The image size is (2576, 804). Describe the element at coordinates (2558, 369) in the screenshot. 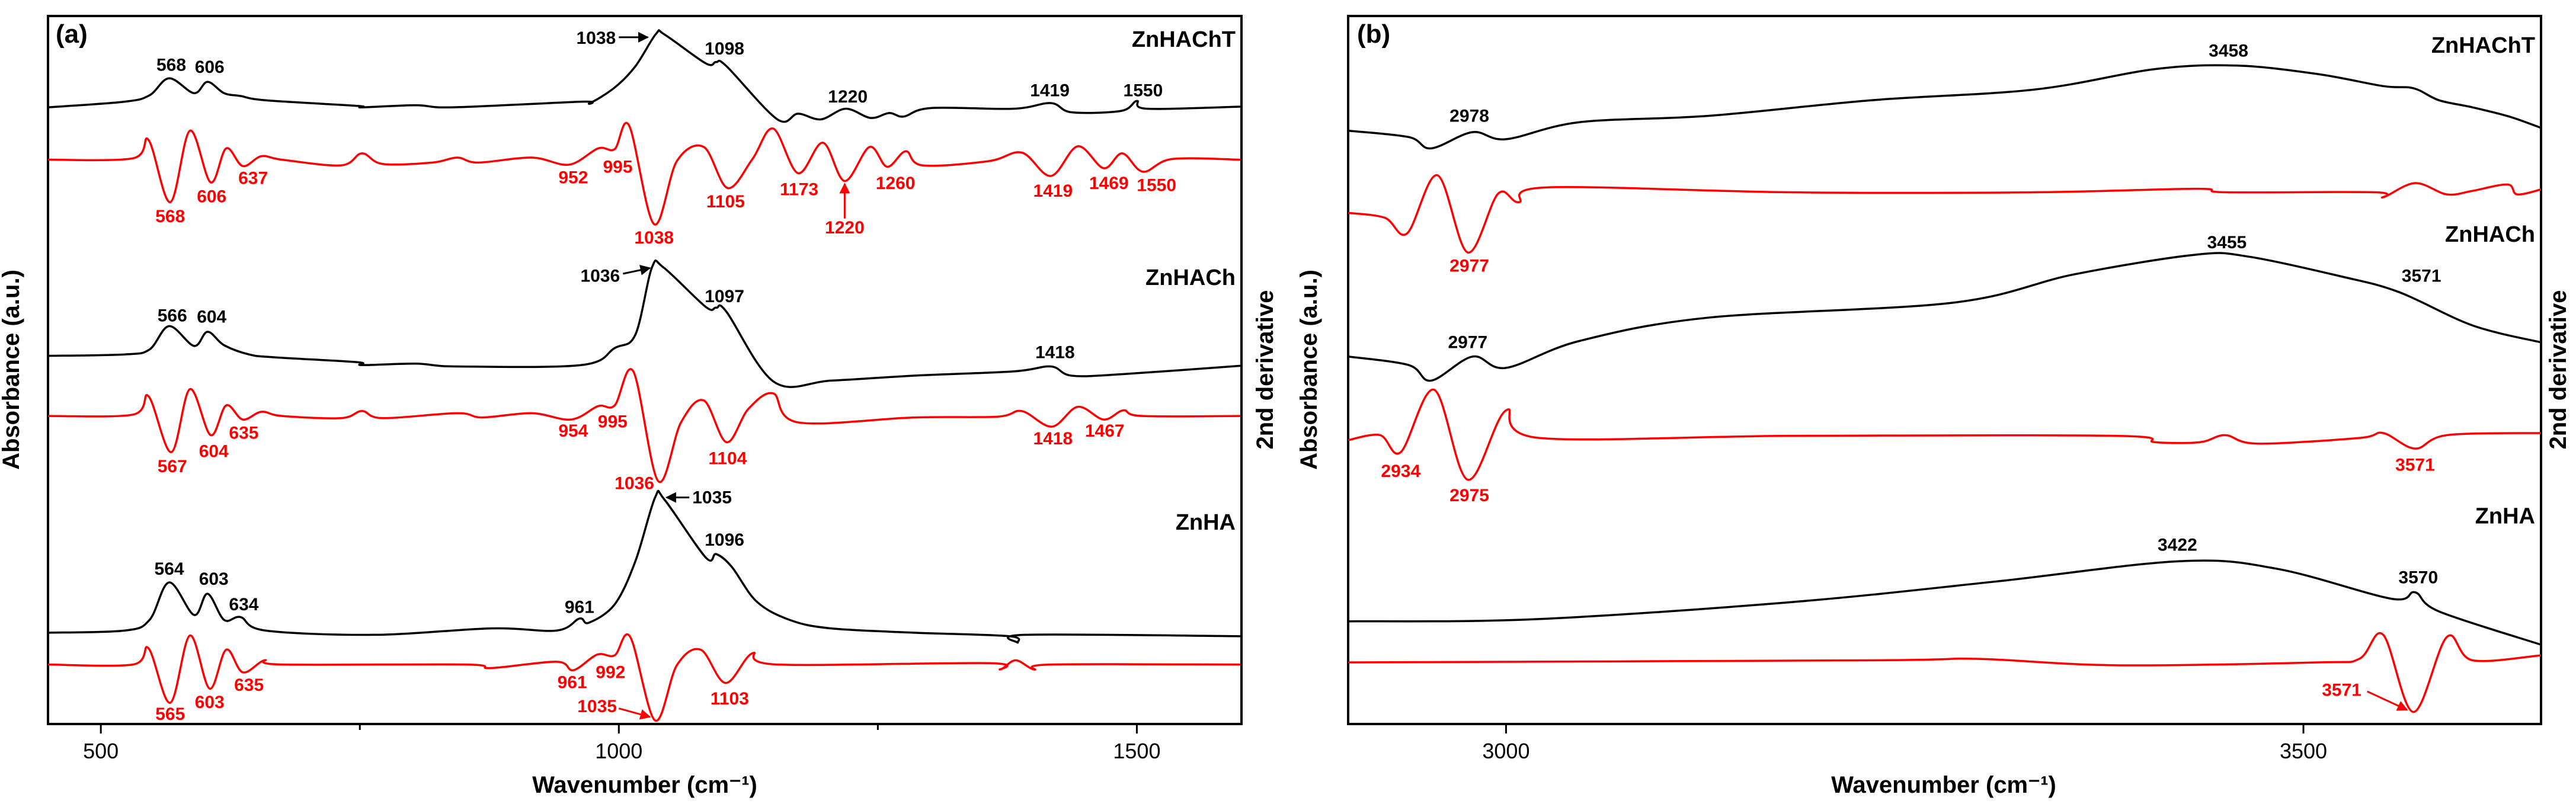

I see `panel-b-ylabel-right: 2nd derivative` at that location.